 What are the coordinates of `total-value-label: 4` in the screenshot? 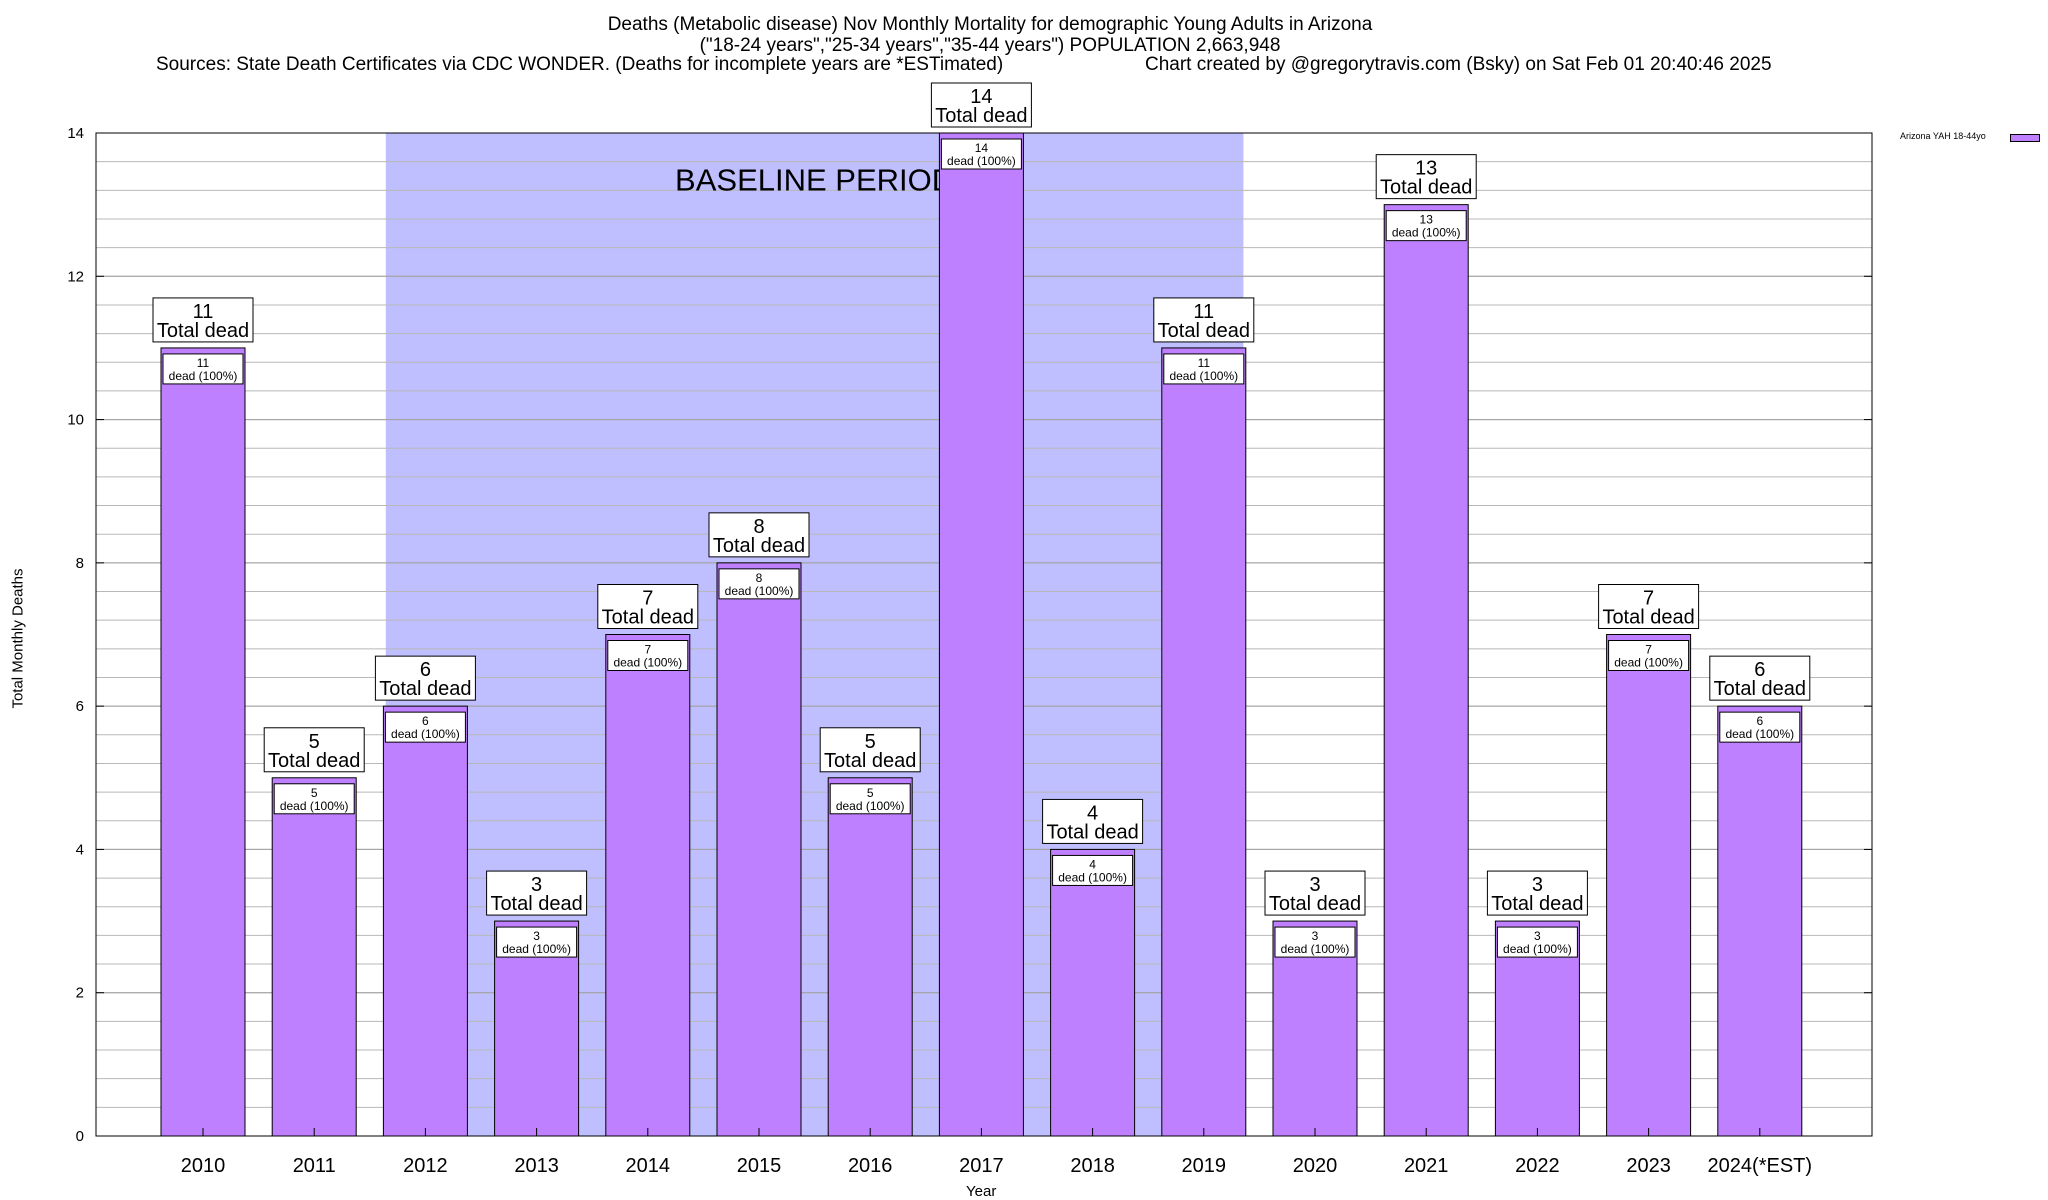 It's located at (1092, 813).